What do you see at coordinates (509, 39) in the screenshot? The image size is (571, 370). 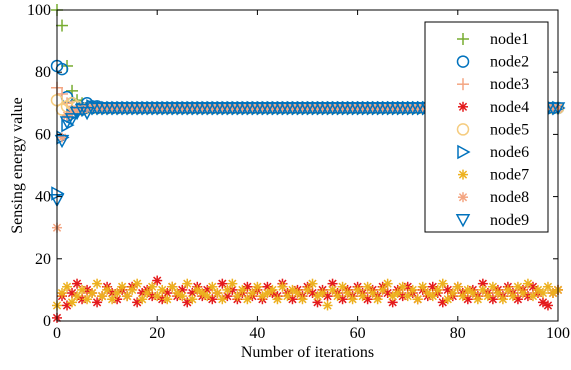 I see `legend-label: node1` at bounding box center [509, 39].